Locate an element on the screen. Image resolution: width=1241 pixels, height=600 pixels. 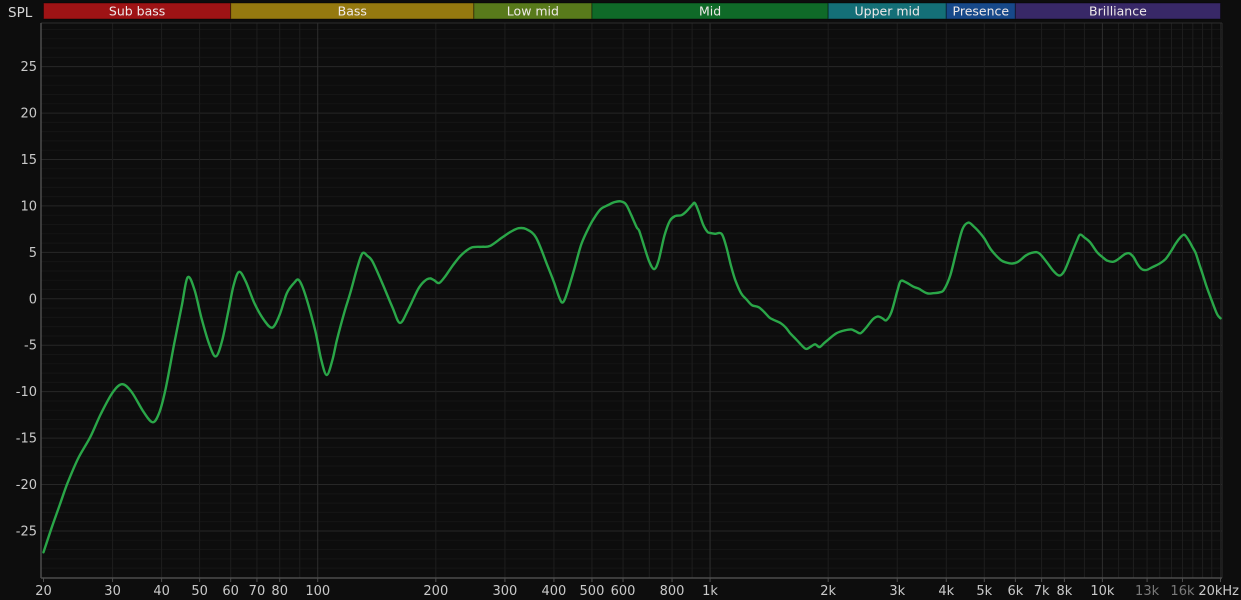
y-tick-label: -5 is located at coordinates (30, 346).